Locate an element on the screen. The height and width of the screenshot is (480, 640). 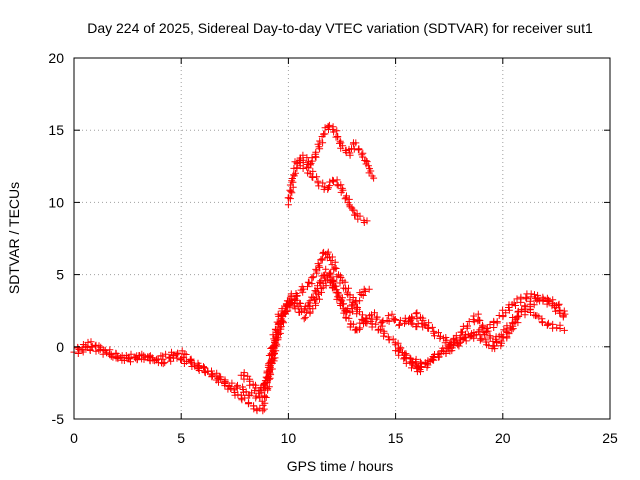
y-tick-label: 5 is located at coordinates (60, 275).